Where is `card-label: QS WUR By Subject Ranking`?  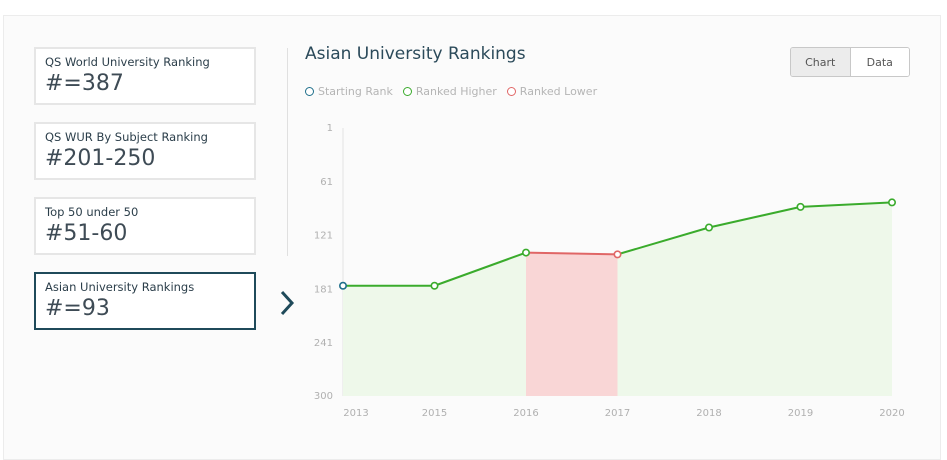
card-label: QS WUR By Subject Ranking is located at coordinates (126, 137).